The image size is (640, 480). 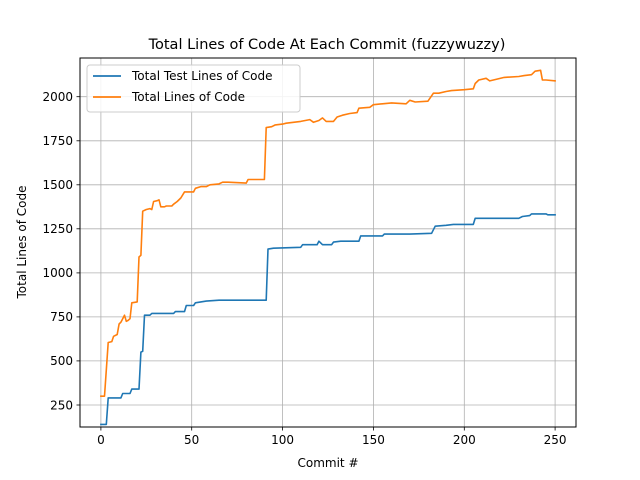 I want to click on y-axis-label: Total Lines of Code, so click(x=22, y=242).